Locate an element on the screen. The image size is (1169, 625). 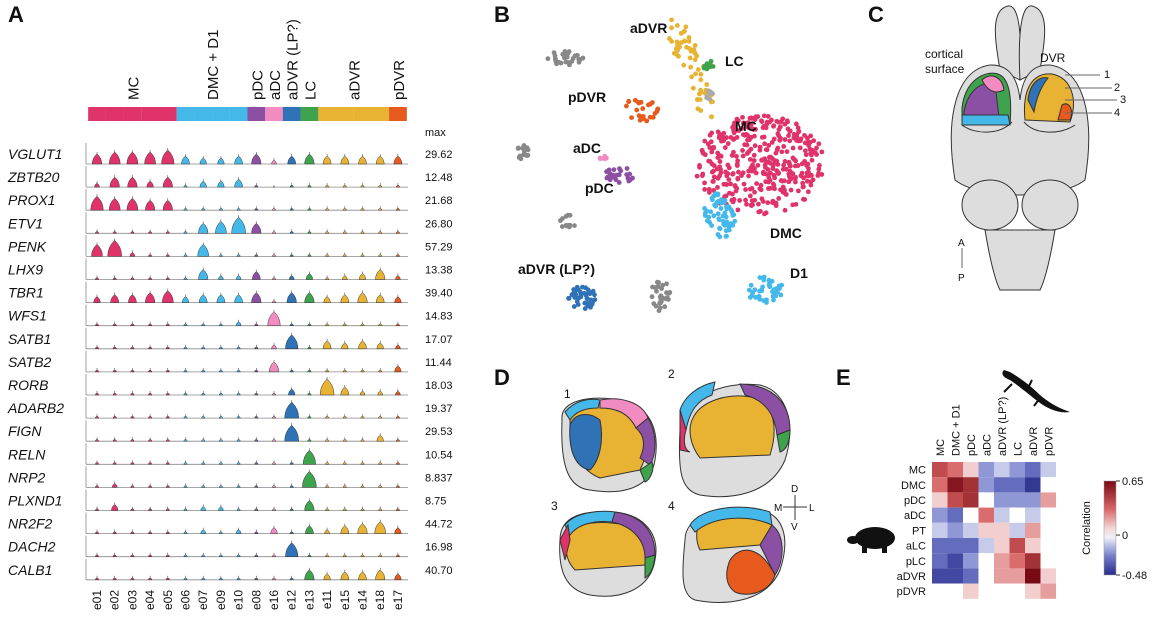
group-label: MC is located at coordinates (133, 88).